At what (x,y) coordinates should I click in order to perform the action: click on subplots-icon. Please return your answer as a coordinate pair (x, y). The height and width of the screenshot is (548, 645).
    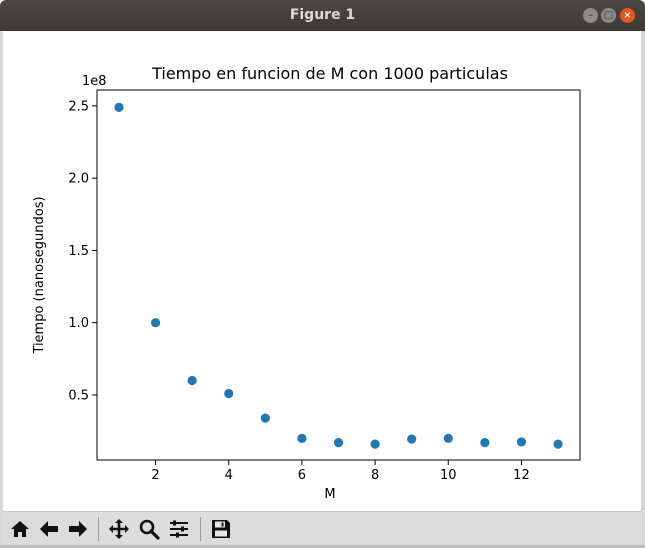
    Looking at the image, I should click on (179, 529).